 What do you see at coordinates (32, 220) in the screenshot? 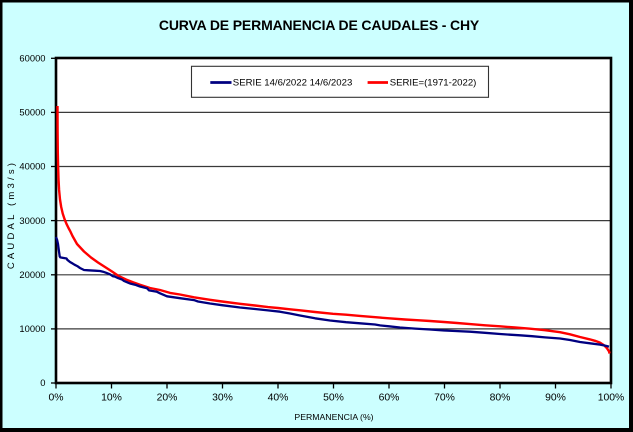
I see `svg-text: 30000` at bounding box center [32, 220].